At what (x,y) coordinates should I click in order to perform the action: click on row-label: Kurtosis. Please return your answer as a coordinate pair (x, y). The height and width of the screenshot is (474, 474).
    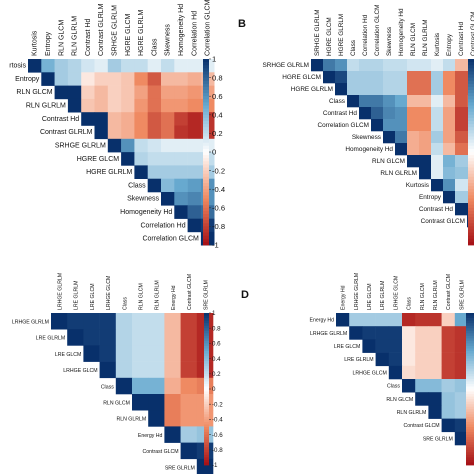
    Looking at the image, I should click on (417, 185).